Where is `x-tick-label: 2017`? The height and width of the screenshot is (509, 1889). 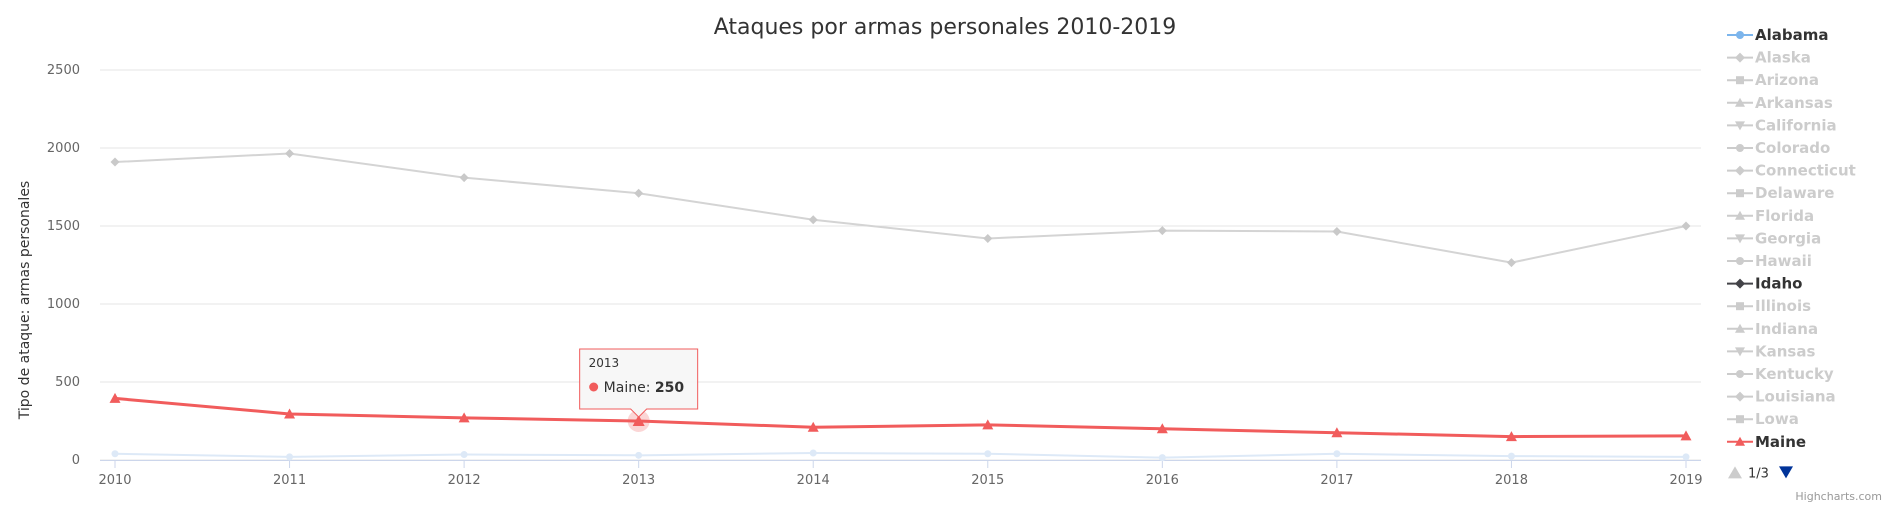
x-tick-label: 2017 is located at coordinates (1336, 480).